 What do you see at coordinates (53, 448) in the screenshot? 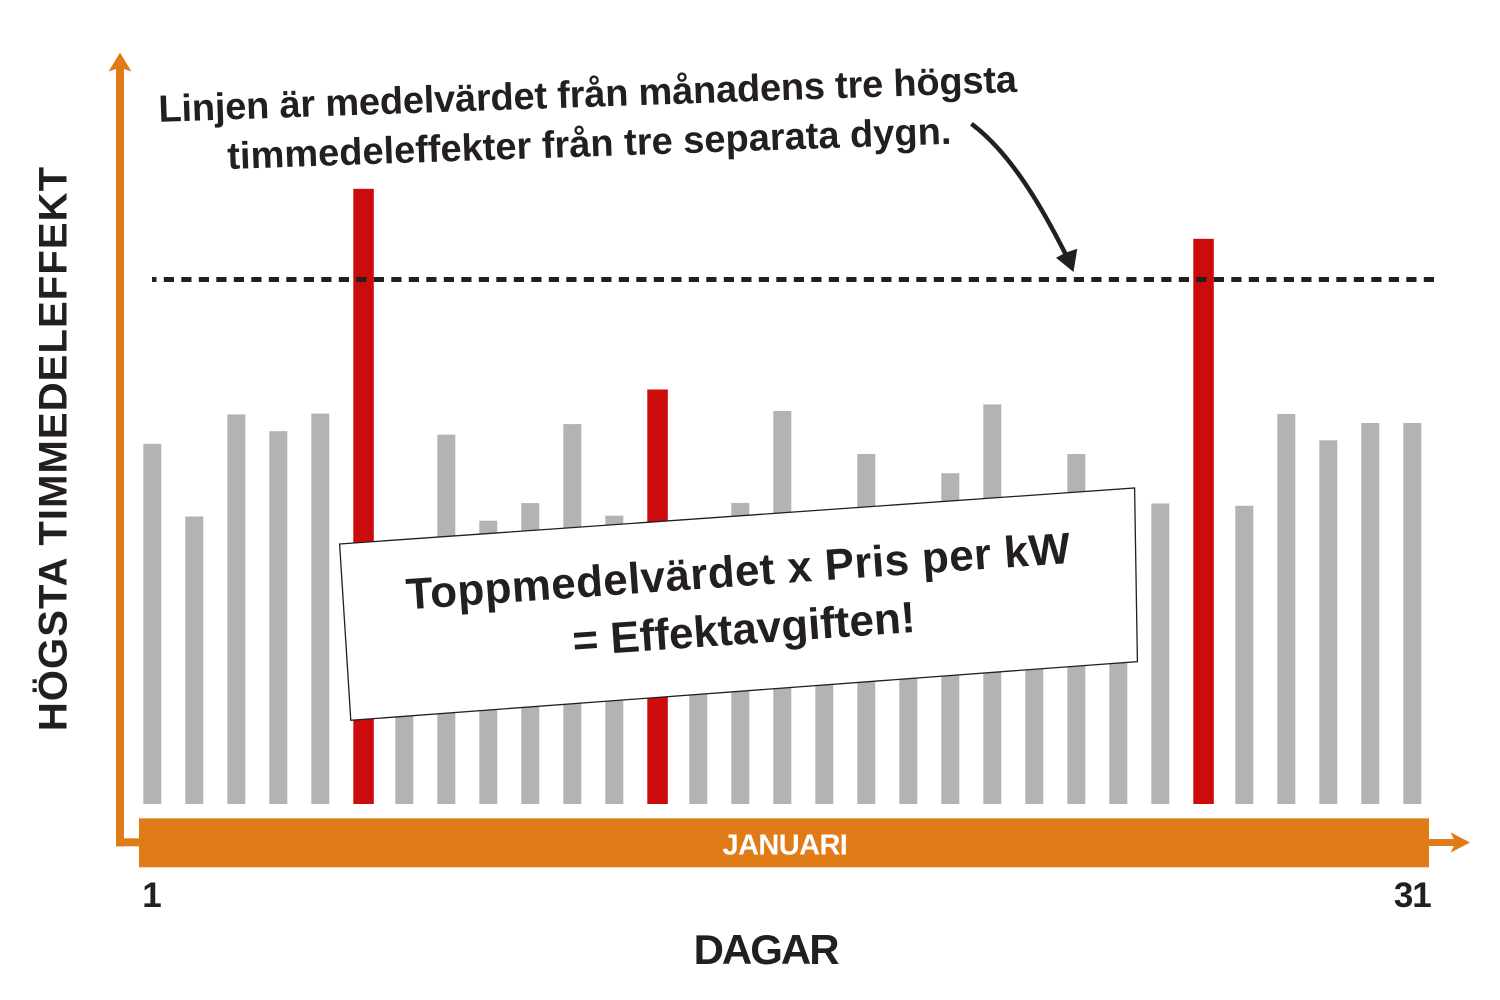
I see `svg-text: HÖGSTA TIMMEDELEFFEKT` at bounding box center [53, 448].